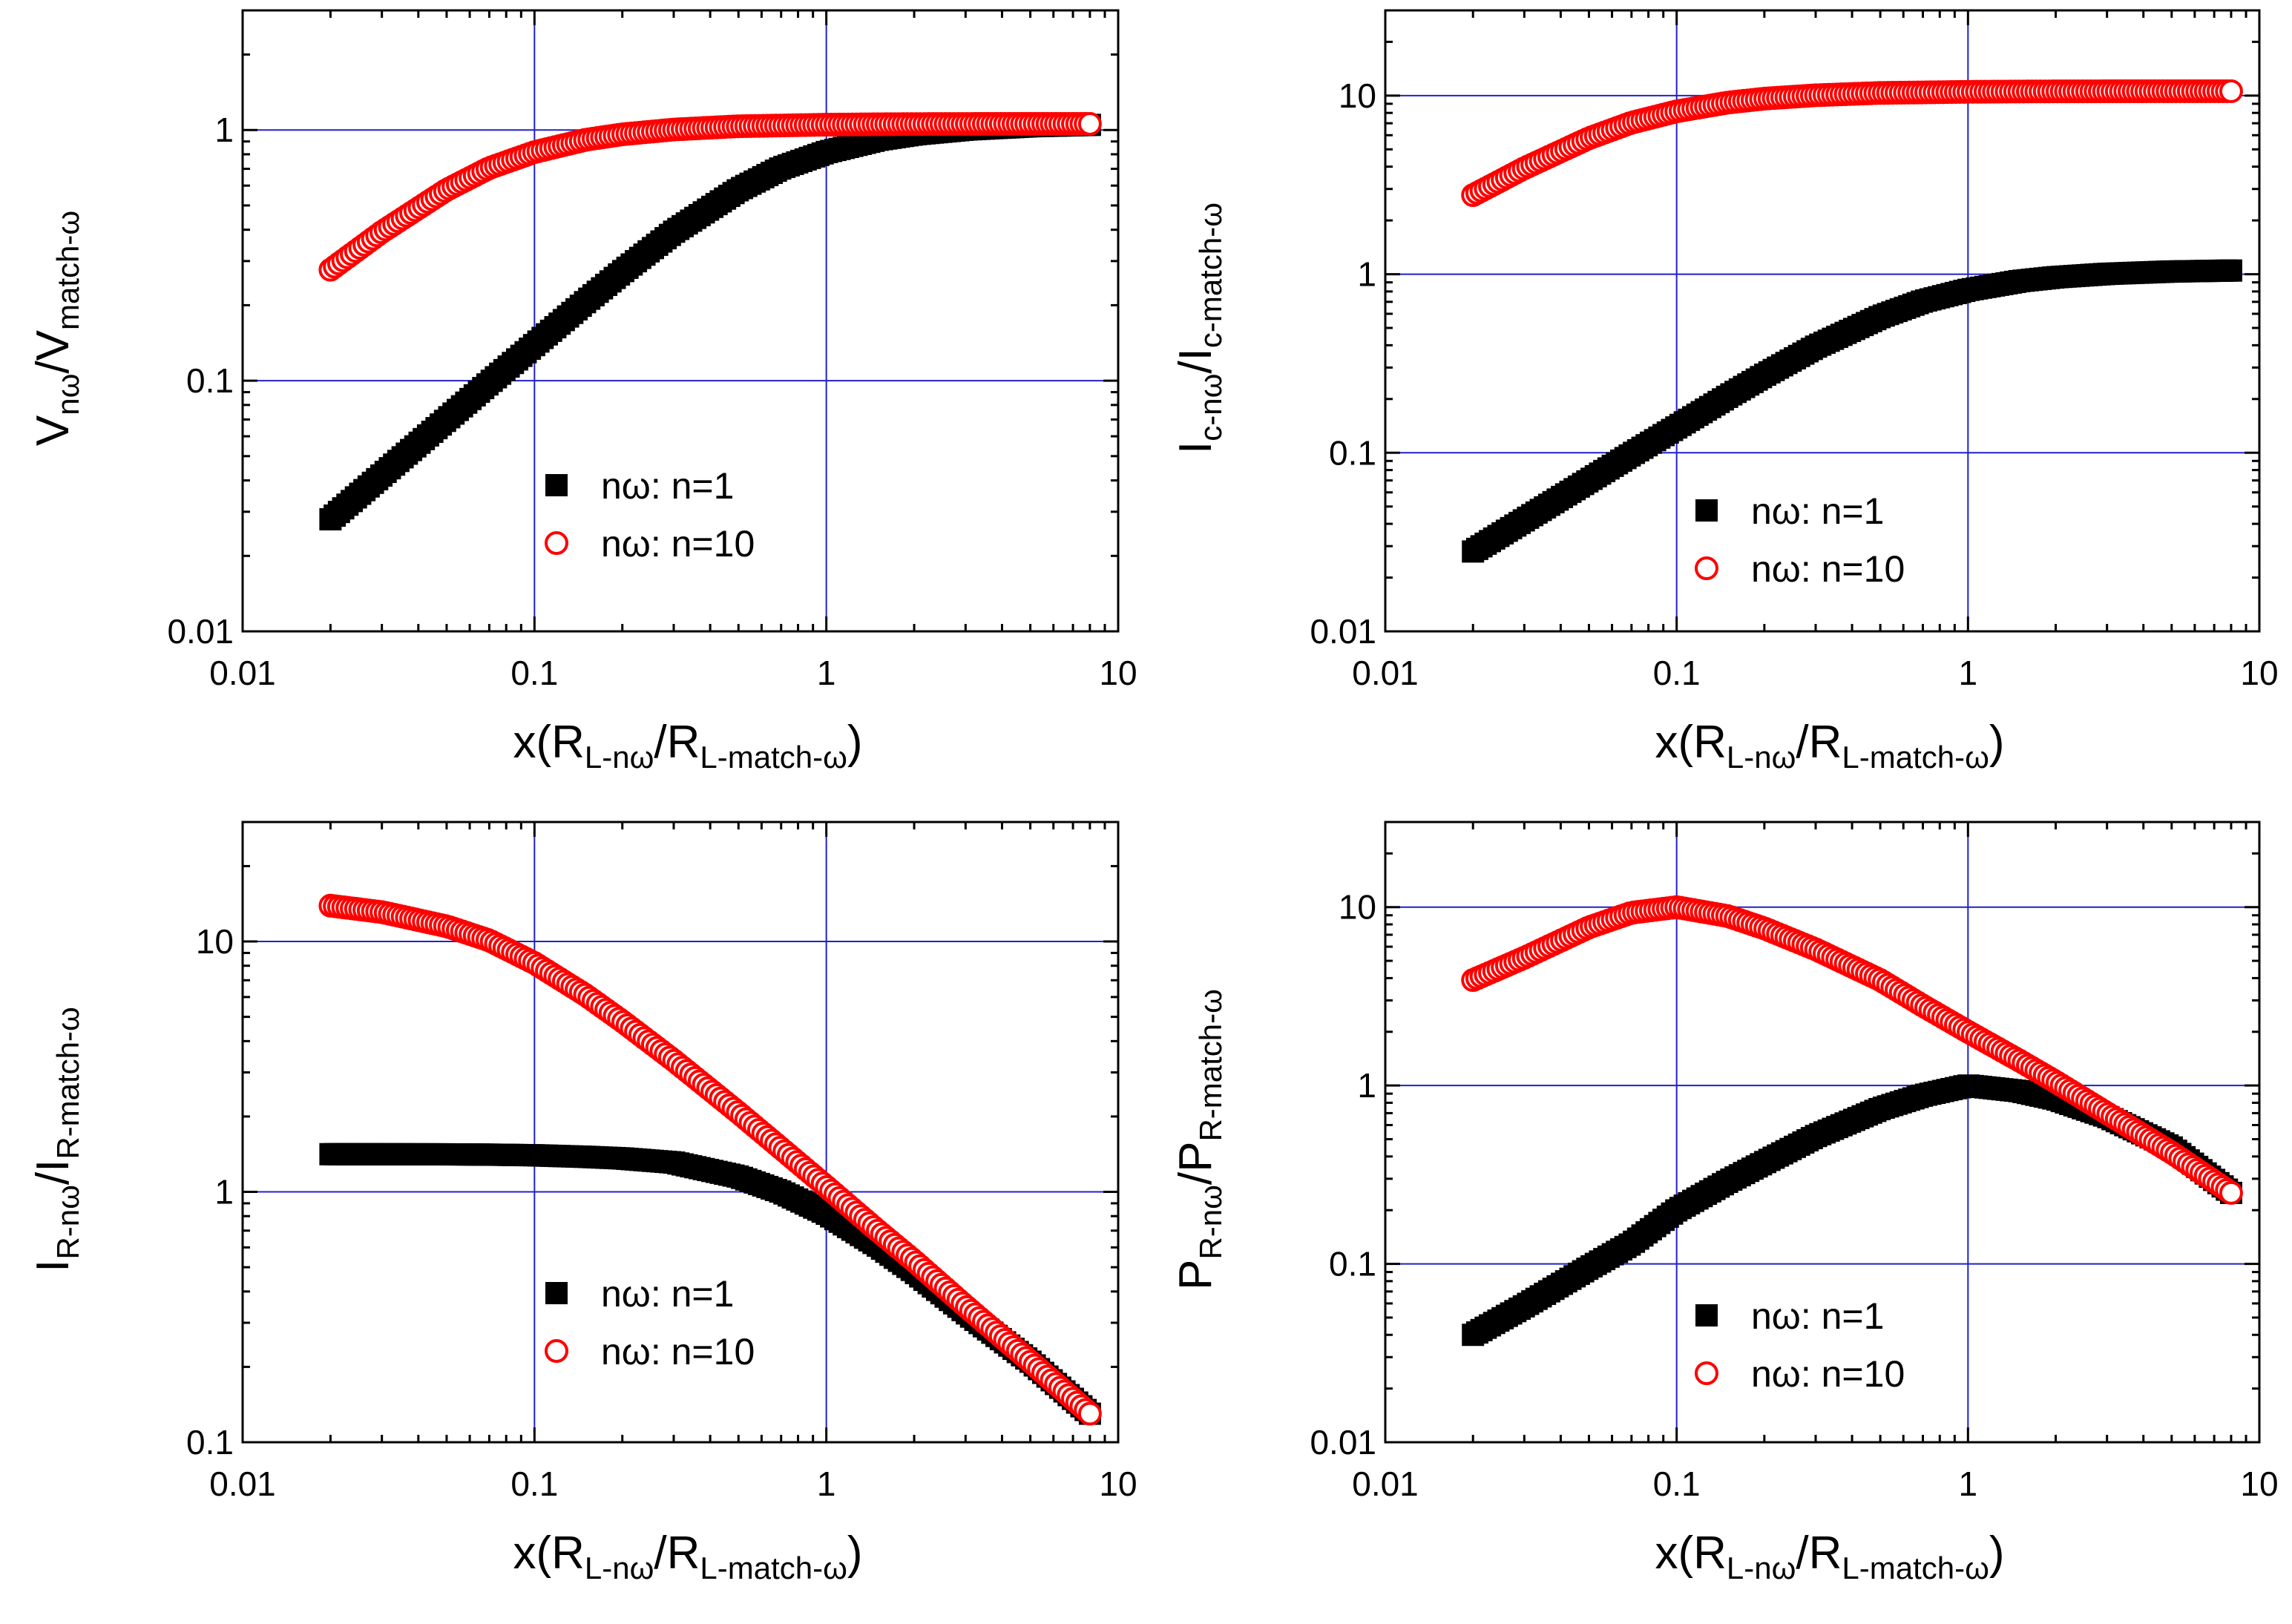 Image resolution: width=2292 pixels, height=1624 pixels. I want to click on y-axis-title: IR-nω/IR-match-ω, so click(56, 1139).